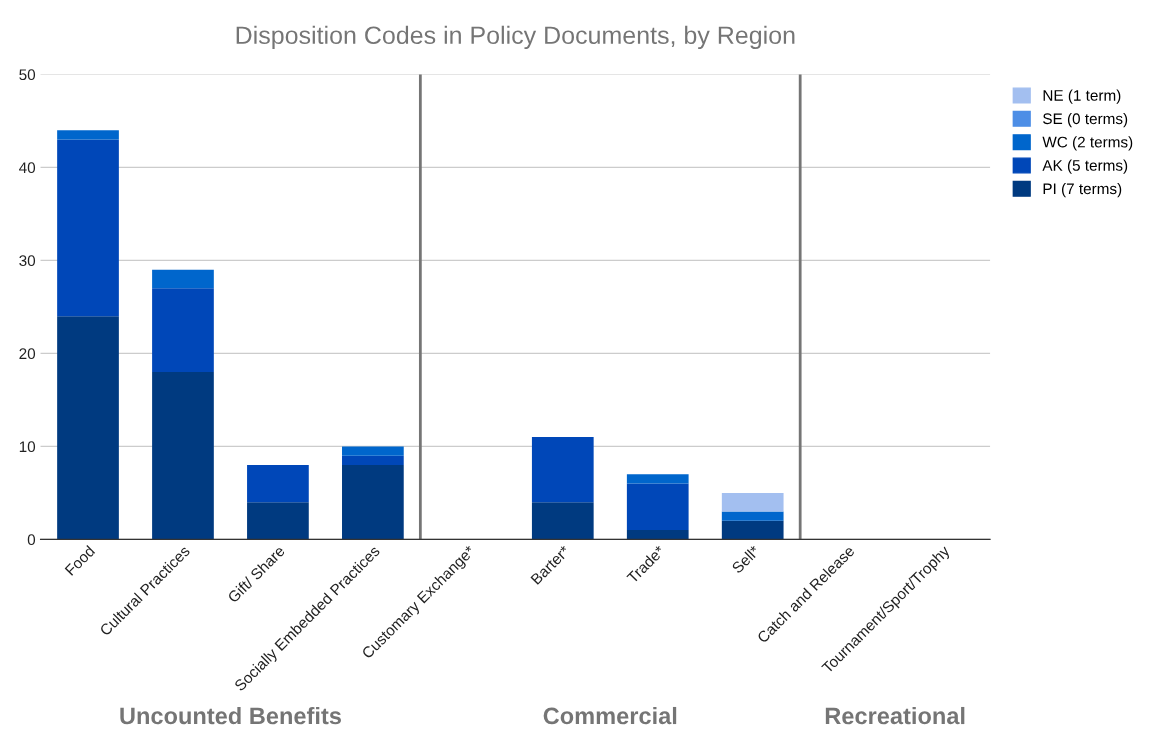 The height and width of the screenshot is (744, 1158). What do you see at coordinates (230, 715) in the screenshot?
I see `text: Uncounted Benefits` at bounding box center [230, 715].